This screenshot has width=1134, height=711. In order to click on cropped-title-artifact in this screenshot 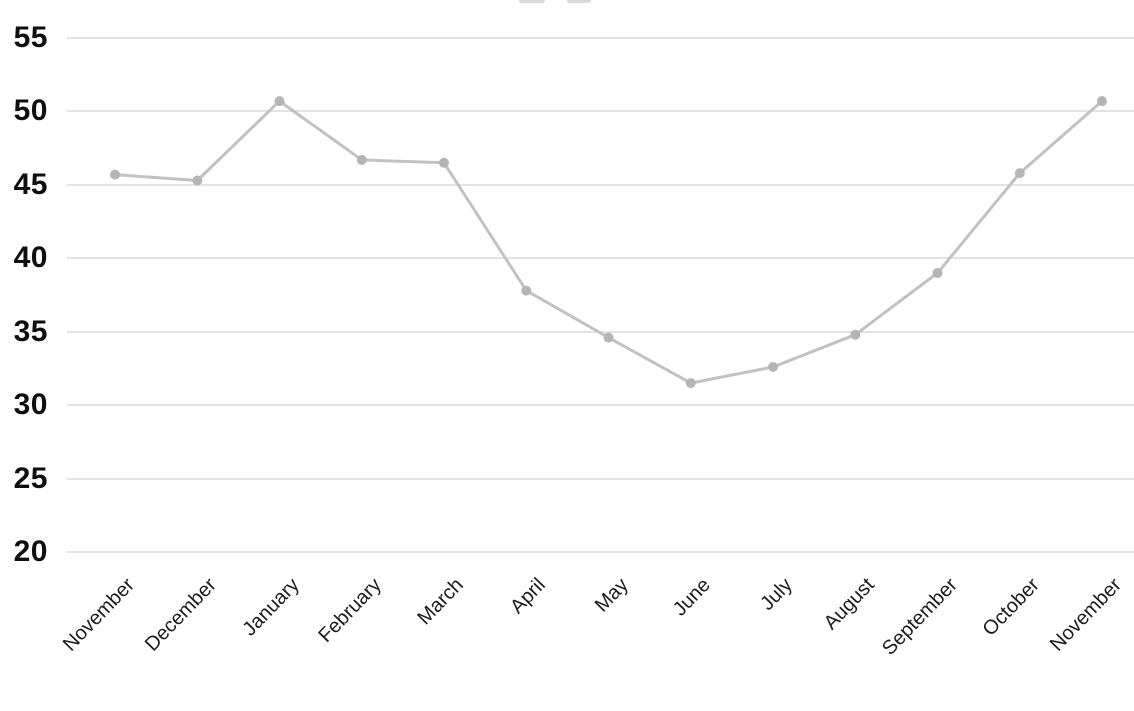, I will do `click(560, 2)`.